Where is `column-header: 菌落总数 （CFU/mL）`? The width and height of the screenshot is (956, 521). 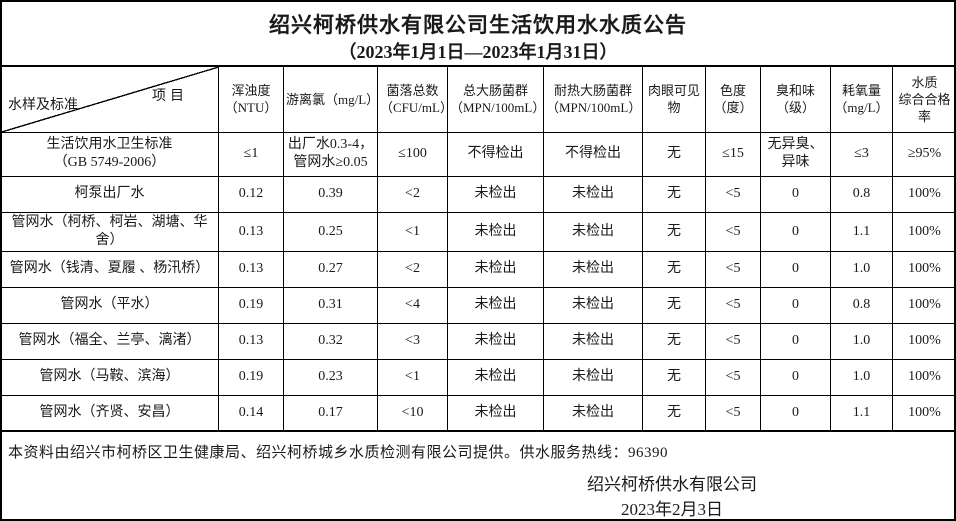
column-header: 菌落总数 （CFU/mL） is located at coordinates (412, 99).